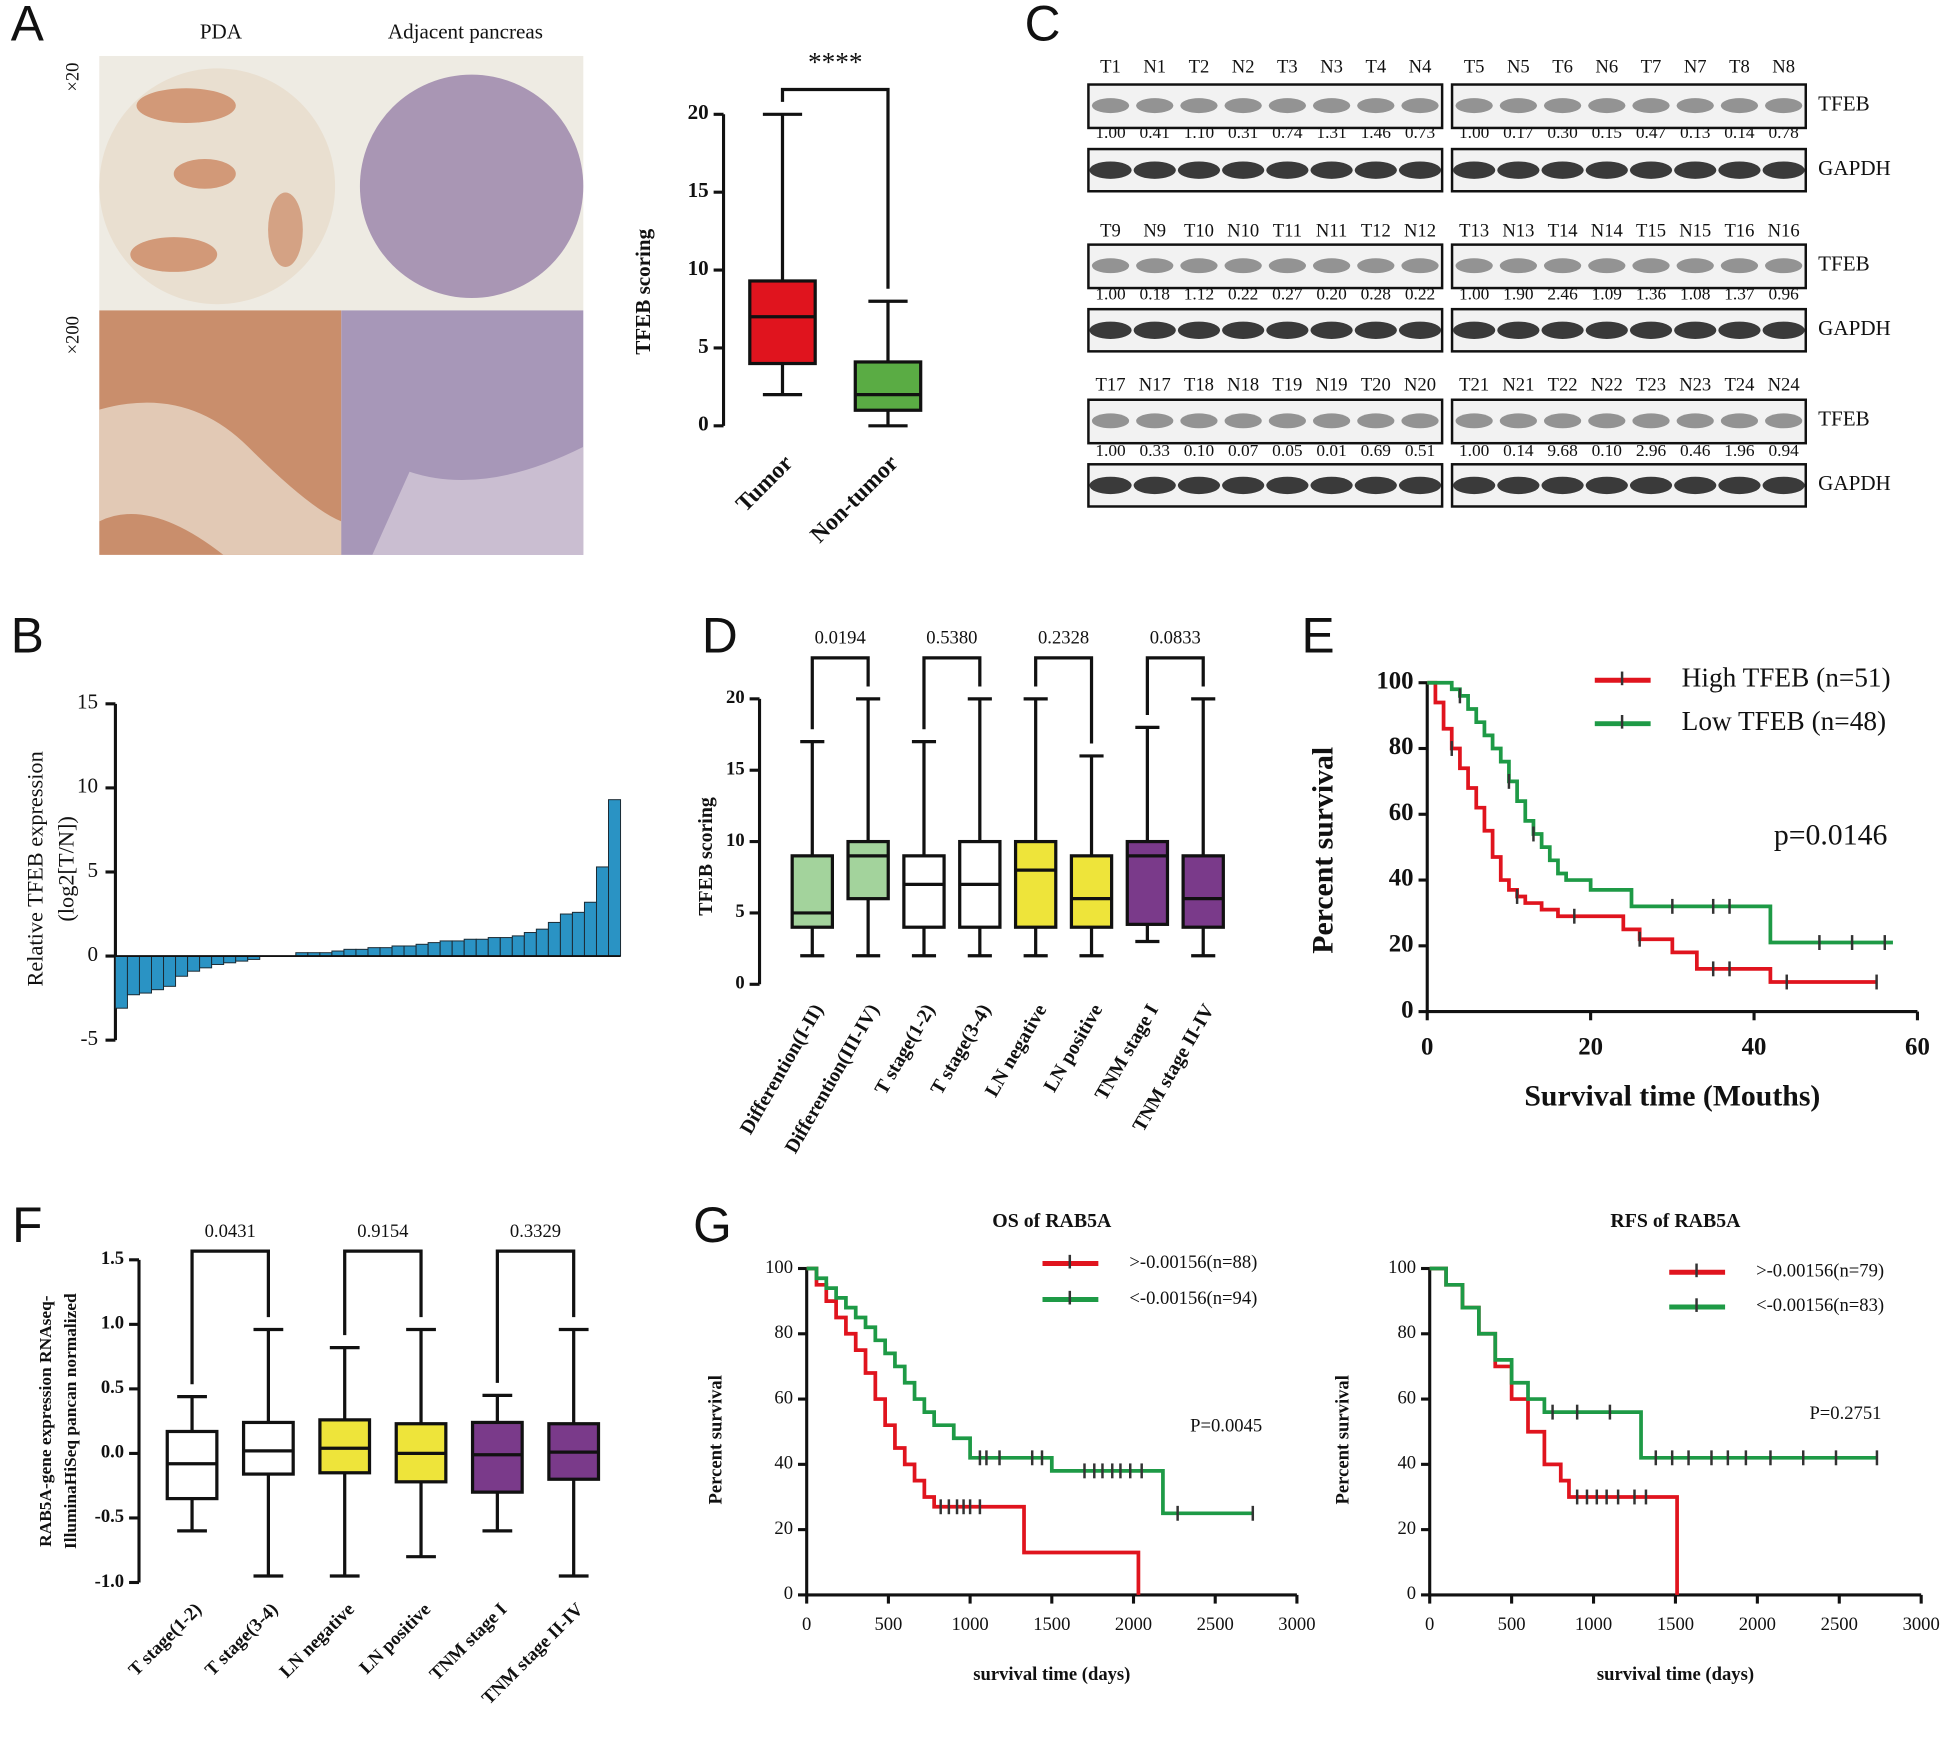 The height and width of the screenshot is (1739, 1946). What do you see at coordinates (1651, 132) in the screenshot?
I see `band-intensity: 0.47` at bounding box center [1651, 132].